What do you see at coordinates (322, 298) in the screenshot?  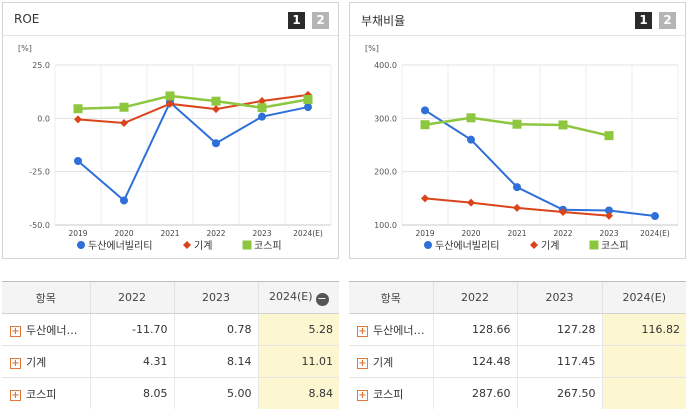 I see `collapse-minus-icon: −` at bounding box center [322, 298].